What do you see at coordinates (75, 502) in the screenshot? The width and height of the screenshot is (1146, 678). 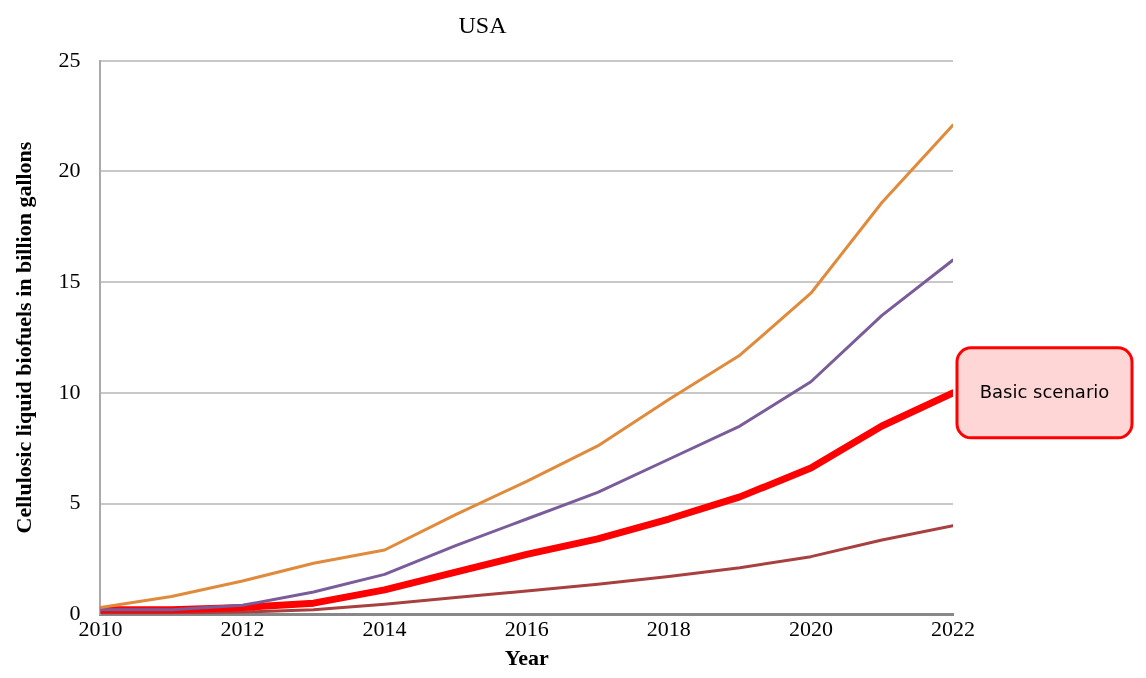 I see `y-tick-label: 5` at bounding box center [75, 502].